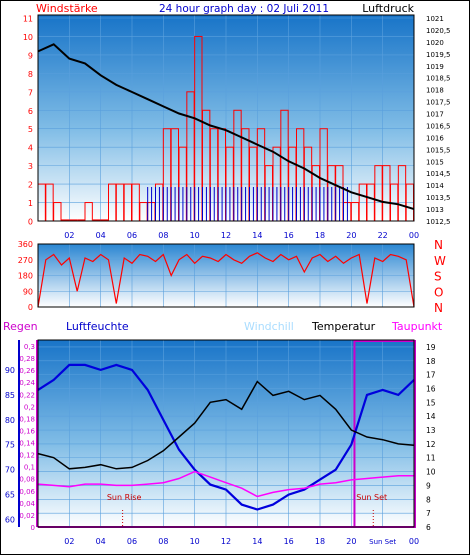  What do you see at coordinates (382, 542) in the screenshot?
I see `bottom-time-tick-label: Sun Set` at bounding box center [382, 542].